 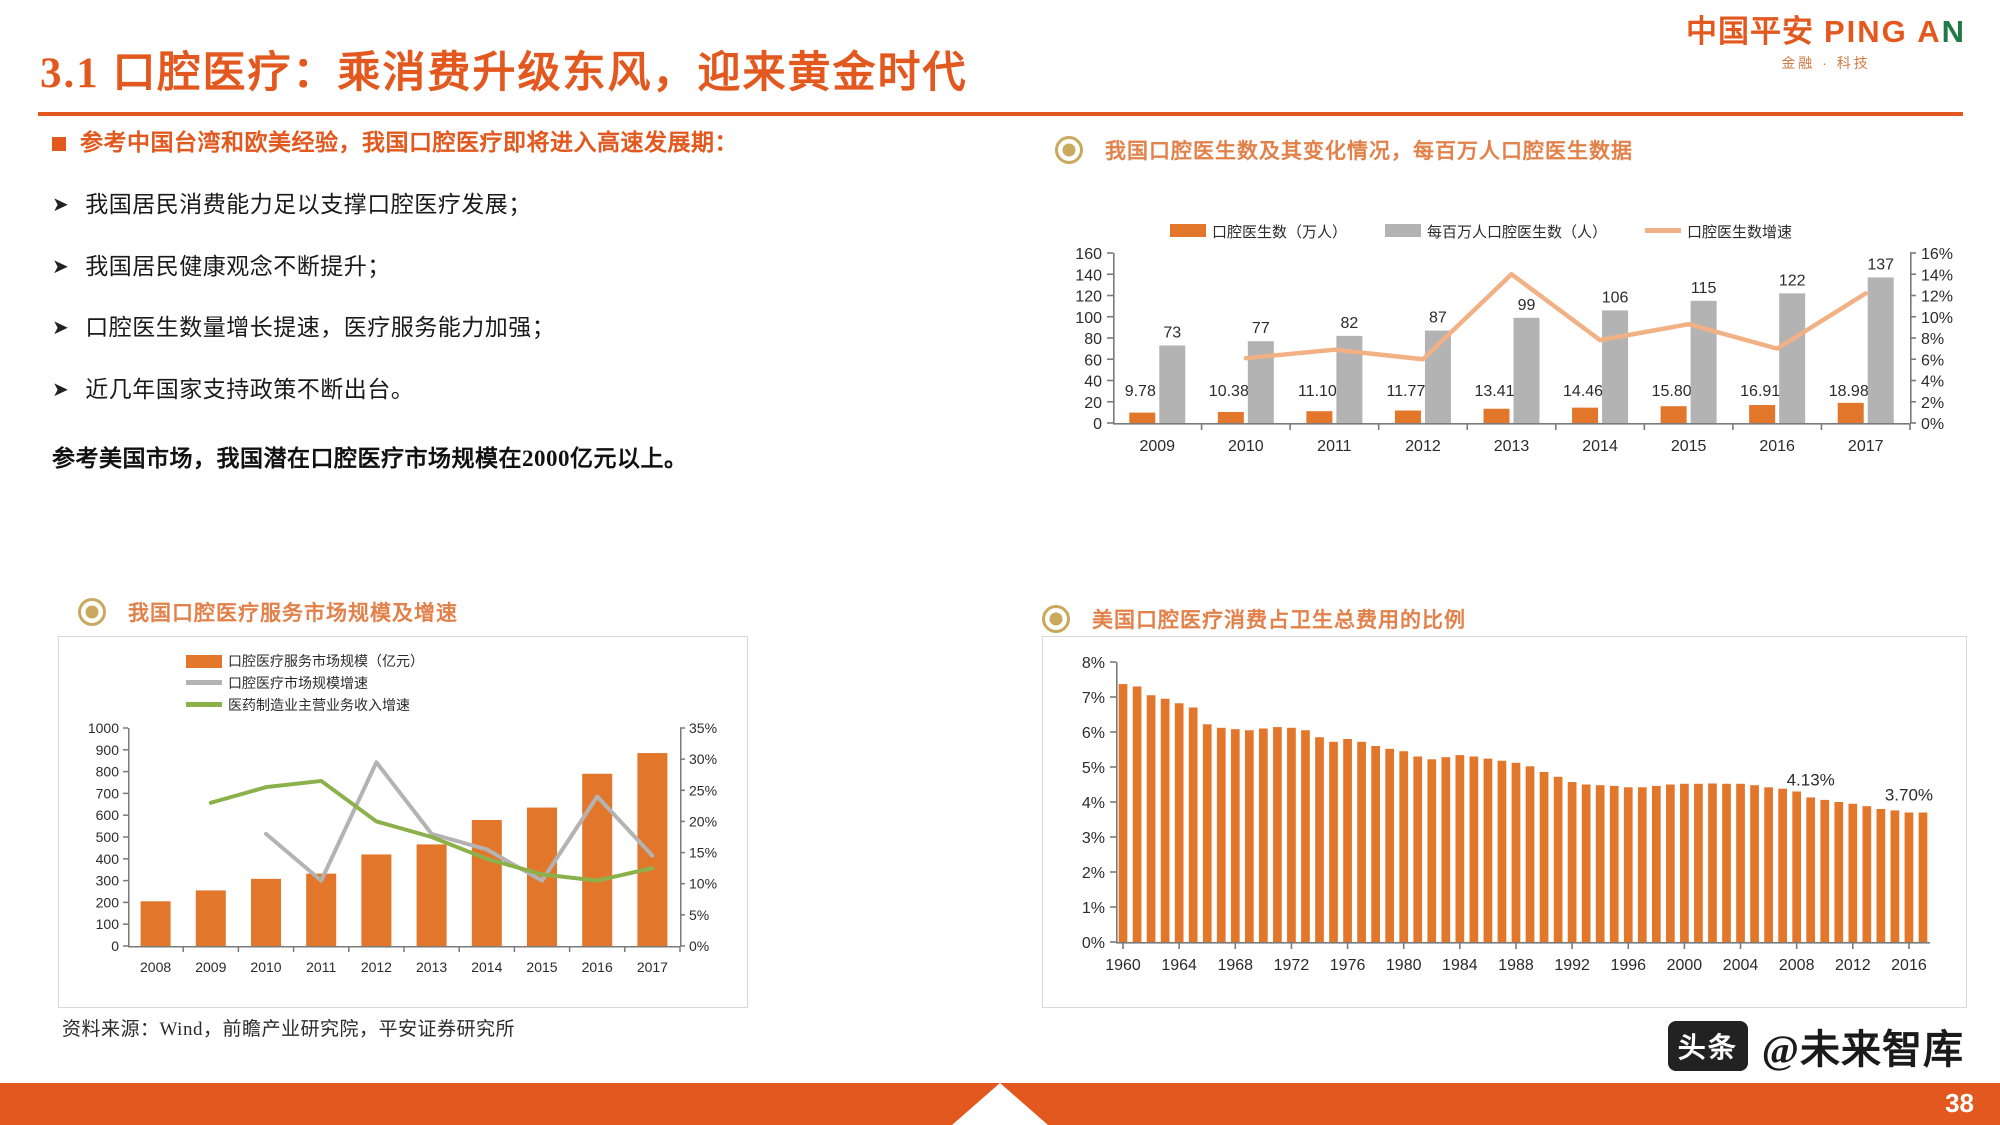 I want to click on bullet-item-4-label: 近几年国家支持政策不断出台。, so click(x=250, y=390).